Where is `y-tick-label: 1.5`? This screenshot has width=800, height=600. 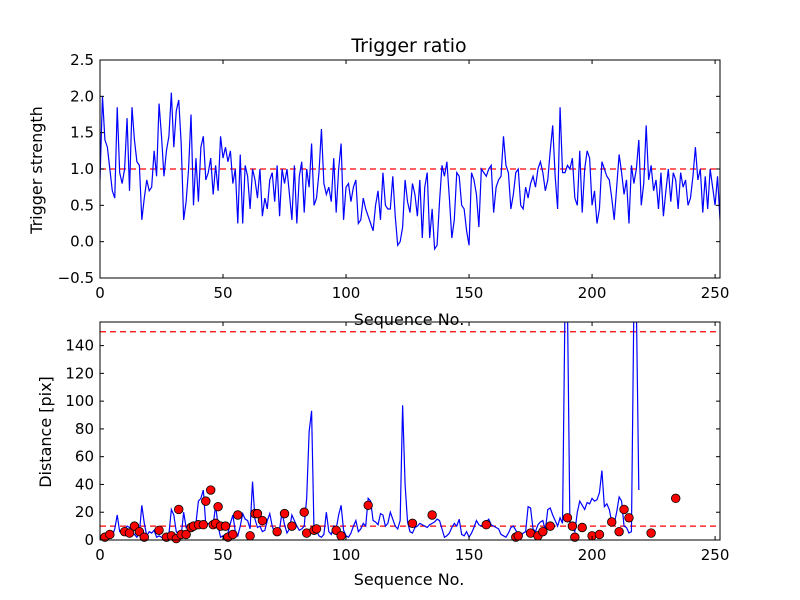
y-tick-label: 1.5 is located at coordinates (82, 133).